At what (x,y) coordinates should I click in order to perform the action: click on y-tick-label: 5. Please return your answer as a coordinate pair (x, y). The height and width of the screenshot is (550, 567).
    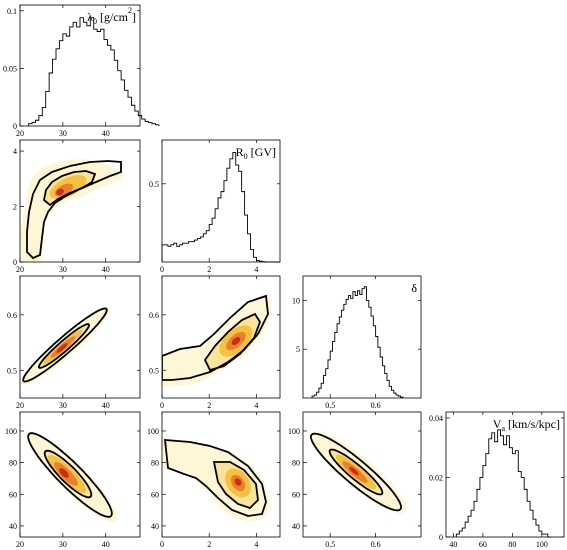
    Looking at the image, I should click on (298, 349).